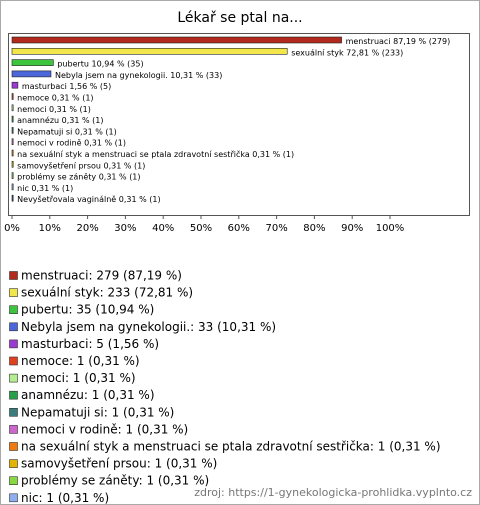  I want to click on legend-label: nemoci v rodině: 1 (0,31 %), so click(104, 429).